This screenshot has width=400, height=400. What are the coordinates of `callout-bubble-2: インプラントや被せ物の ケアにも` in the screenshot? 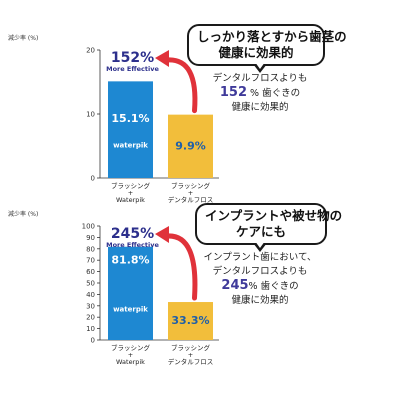 It's located at (269, 227).